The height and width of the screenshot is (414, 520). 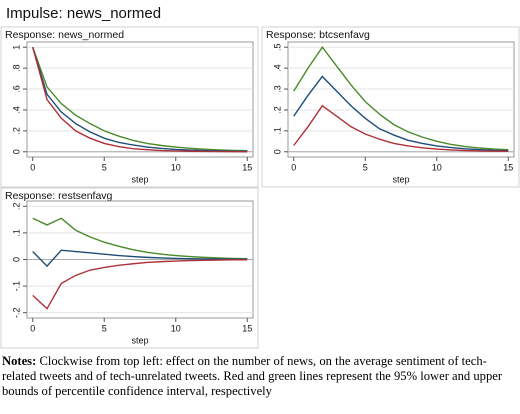 What do you see at coordinates (64, 35) in the screenshot?
I see `panel-title: Response: news_normed` at bounding box center [64, 35].